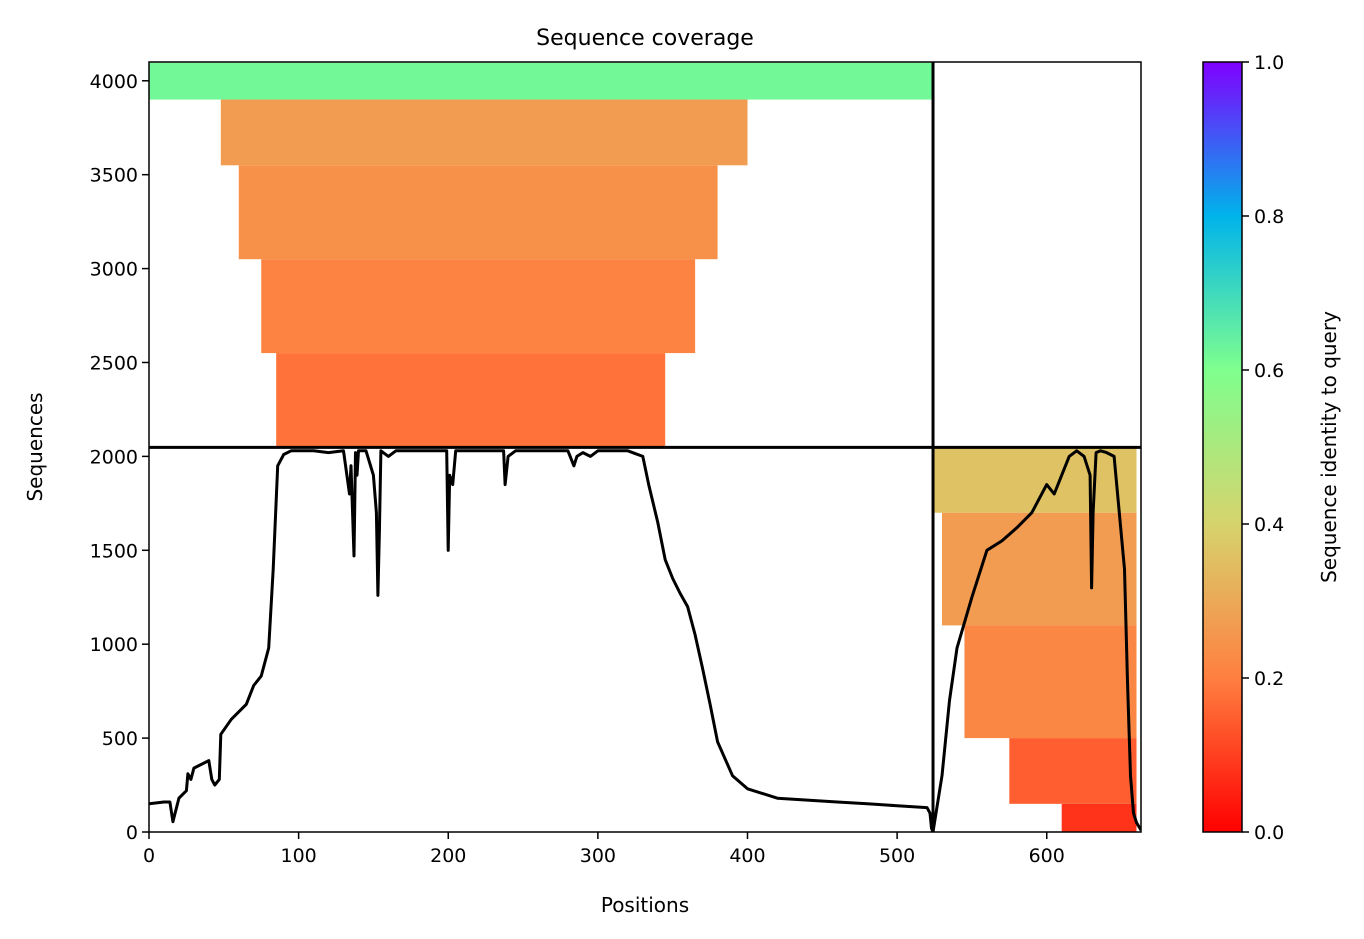  What do you see at coordinates (298, 856) in the screenshot?
I see `x-tick-label: 100` at bounding box center [298, 856].